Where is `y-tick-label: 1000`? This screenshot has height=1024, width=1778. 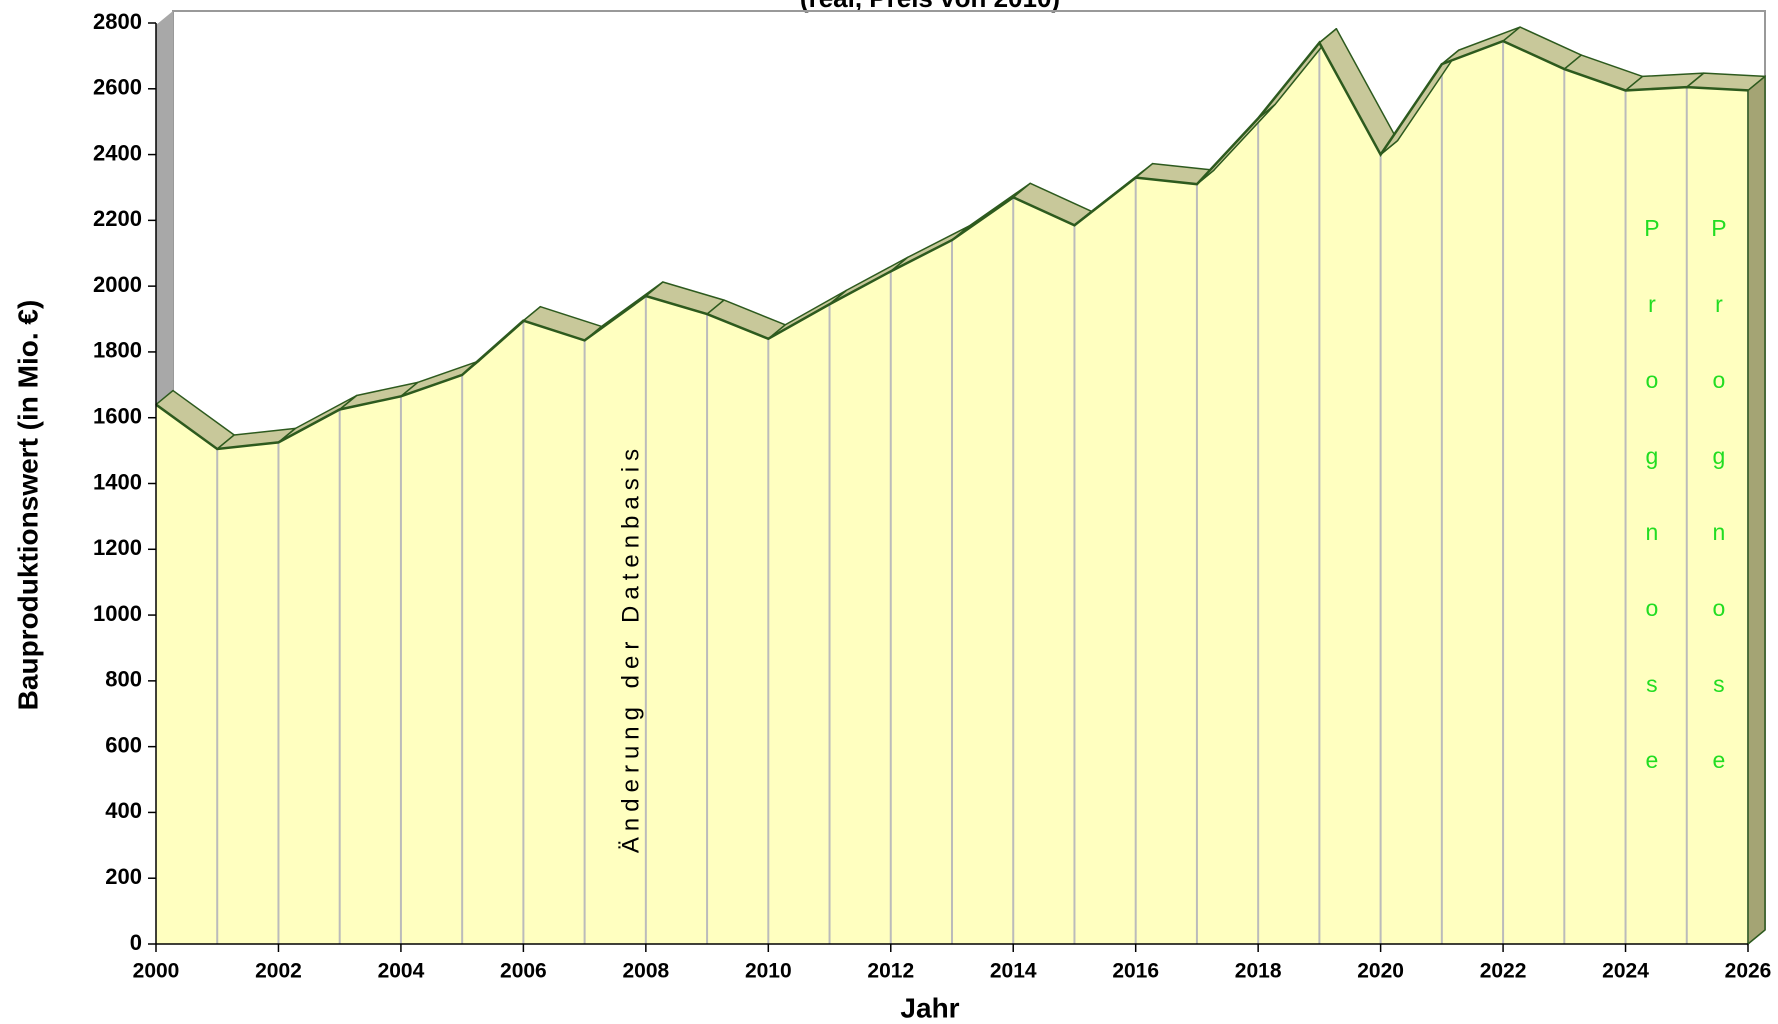
y-tick-label: 1000 is located at coordinates (117, 613).